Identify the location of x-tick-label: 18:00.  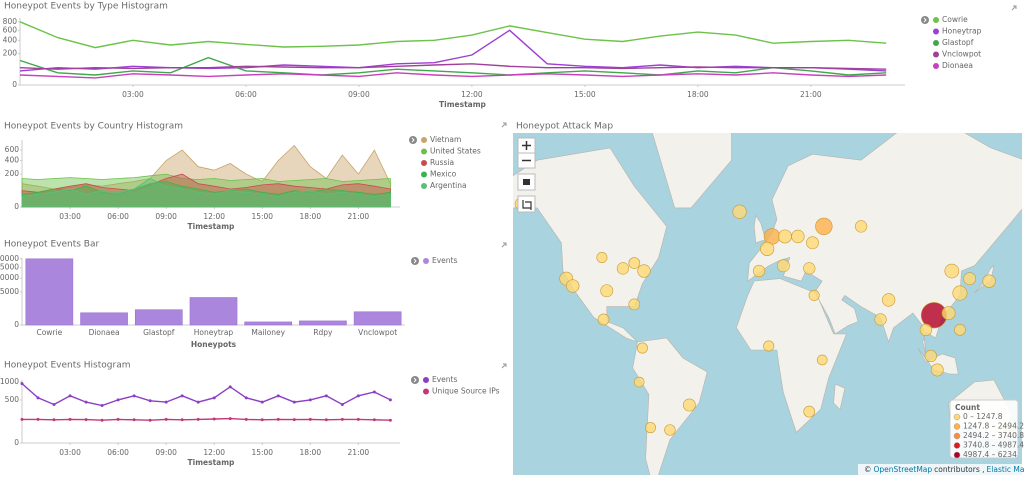
(698, 94).